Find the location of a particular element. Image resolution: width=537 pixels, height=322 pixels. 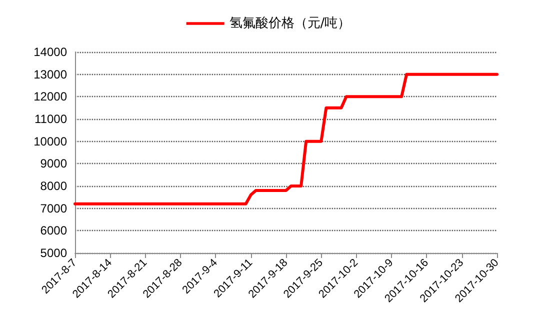

y-tick-label: 10000 is located at coordinates (51, 141).